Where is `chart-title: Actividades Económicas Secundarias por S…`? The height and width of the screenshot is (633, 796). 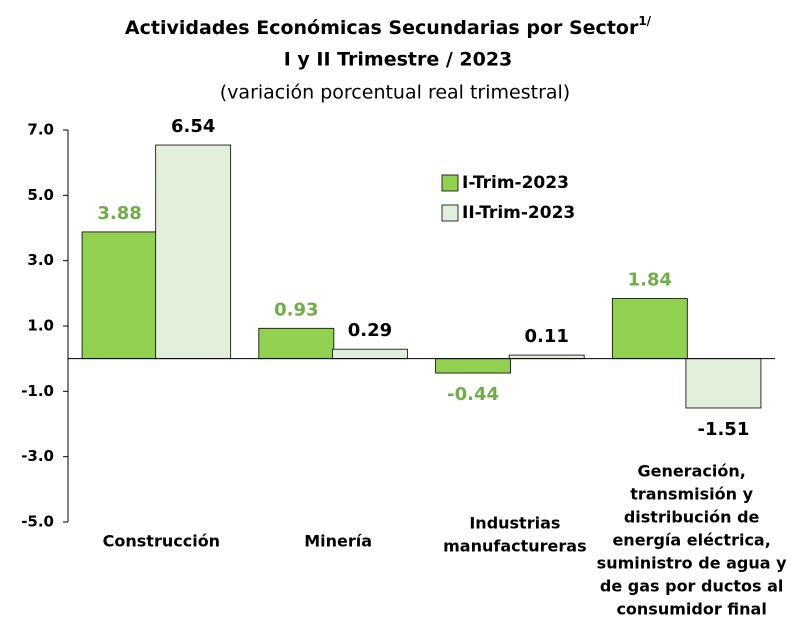 chart-title: Actividades Económicas Secundarias por S… is located at coordinates (388, 26).